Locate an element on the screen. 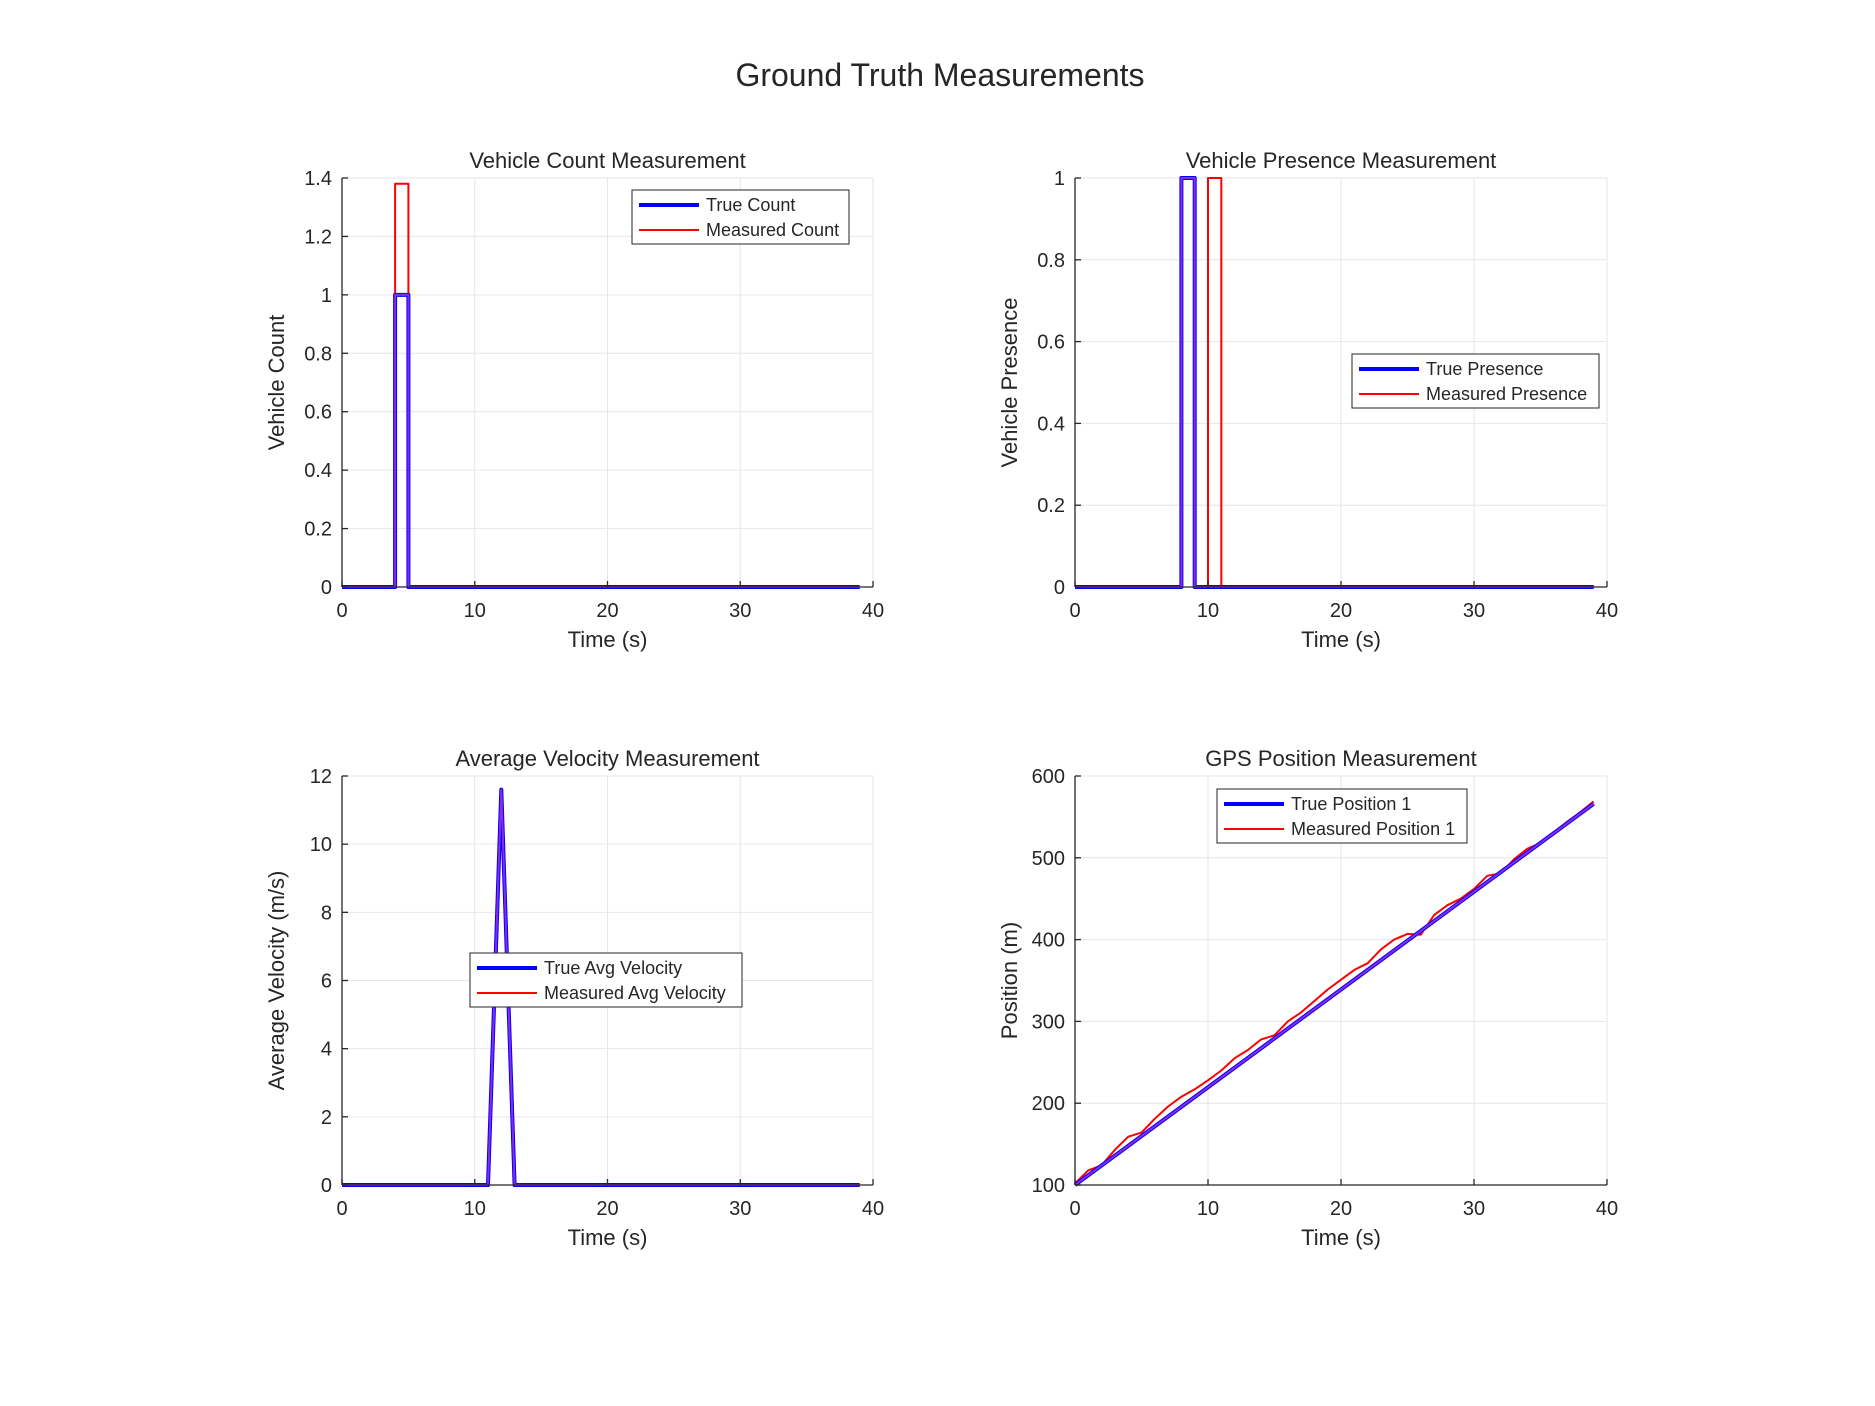 Image resolution: width=1875 pixels, height=1406 pixels. subplot-4-legend-label-measured-position-1: Measured Position 1 is located at coordinates (1373, 829).